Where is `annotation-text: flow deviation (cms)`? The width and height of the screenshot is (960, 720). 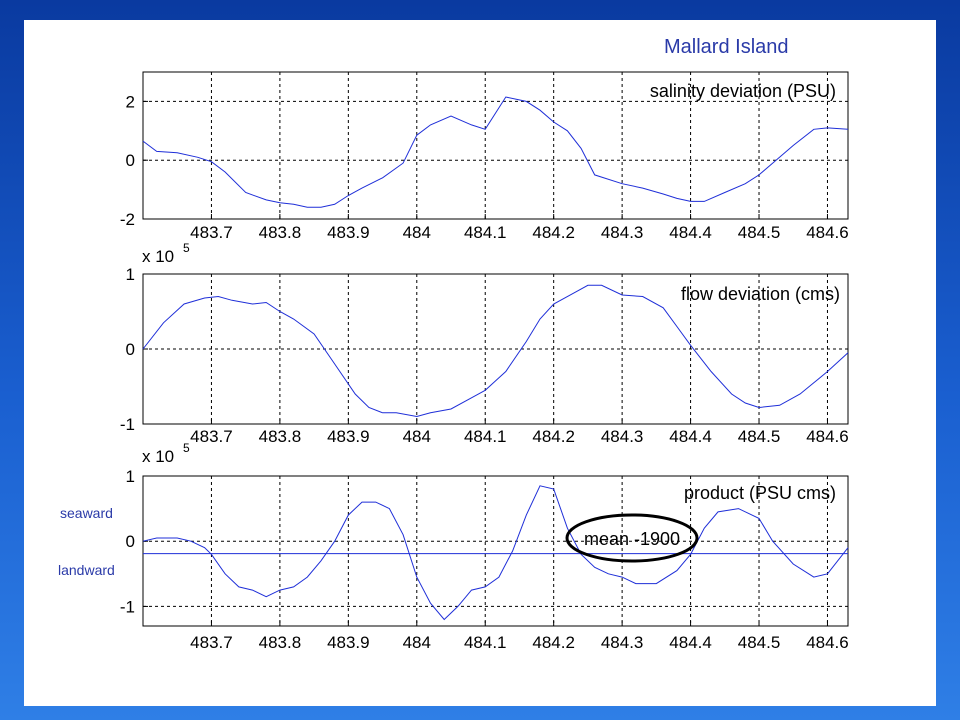
annotation-text: flow deviation (cms) is located at coordinates (760, 294).